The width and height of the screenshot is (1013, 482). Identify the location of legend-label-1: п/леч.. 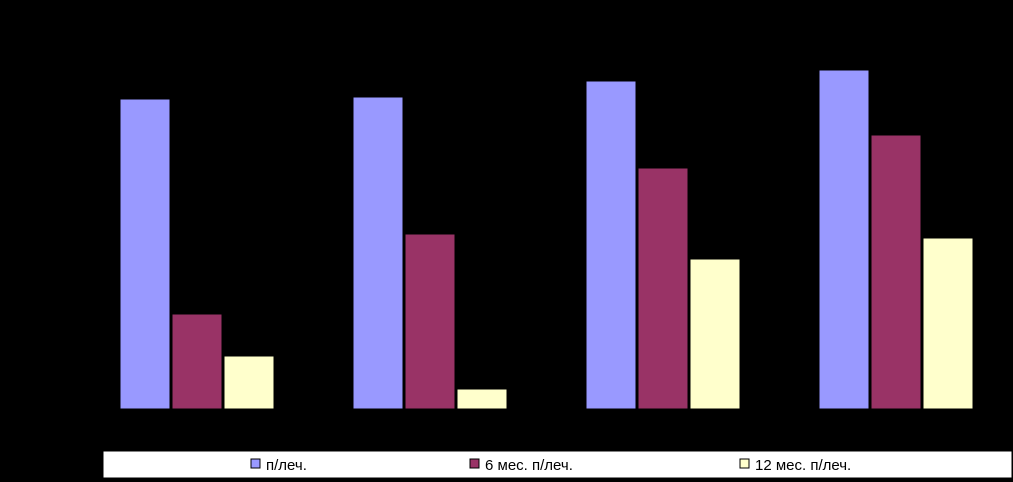
(286, 465).